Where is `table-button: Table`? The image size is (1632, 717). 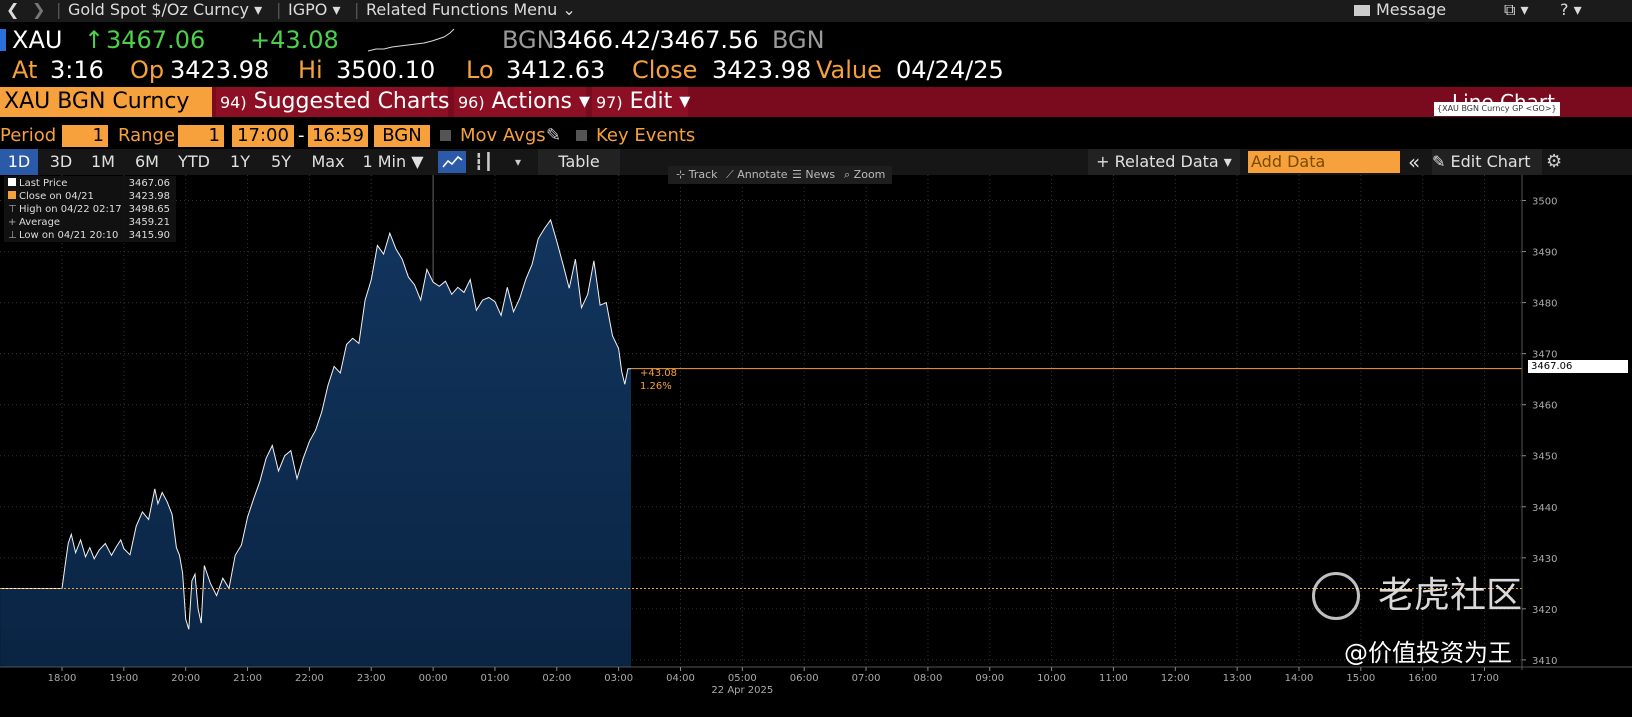 table-button: Table is located at coordinates (579, 162).